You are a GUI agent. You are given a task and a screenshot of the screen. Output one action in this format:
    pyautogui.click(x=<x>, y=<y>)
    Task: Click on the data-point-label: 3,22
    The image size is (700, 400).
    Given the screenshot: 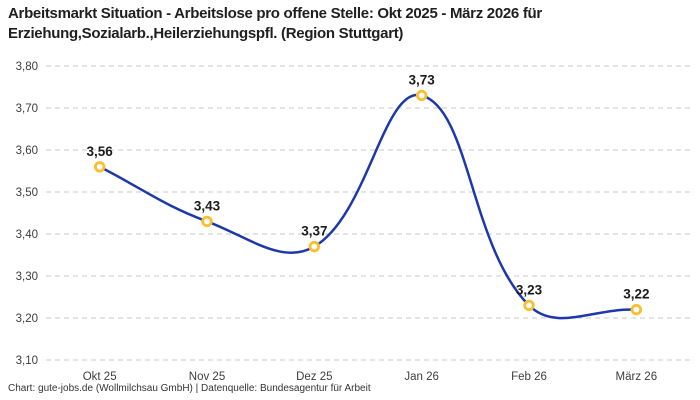 What is the action you would take?
    pyautogui.click(x=636, y=294)
    